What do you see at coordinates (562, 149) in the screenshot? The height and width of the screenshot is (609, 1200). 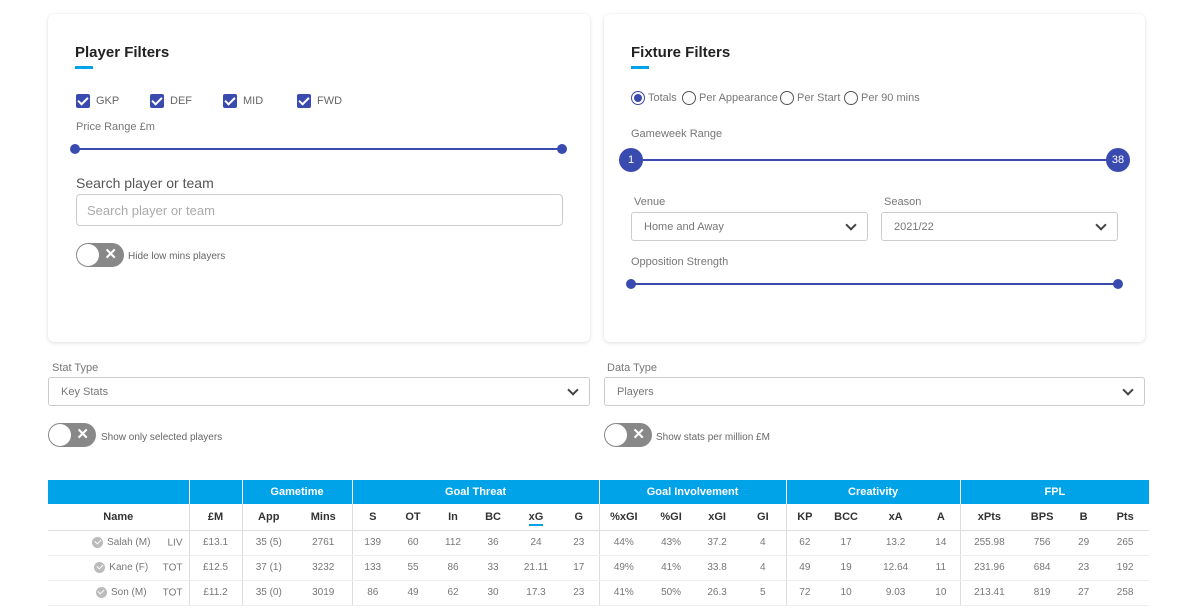 I see `price-range-max-handle` at bounding box center [562, 149].